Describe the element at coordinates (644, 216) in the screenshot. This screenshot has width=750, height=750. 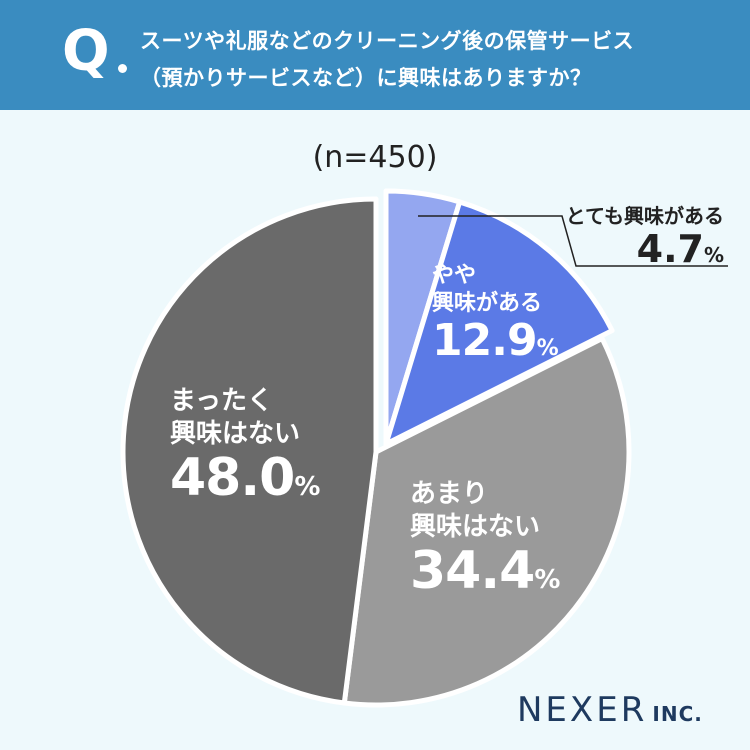
I see `slice-category-totemo: とても興味がある` at that location.